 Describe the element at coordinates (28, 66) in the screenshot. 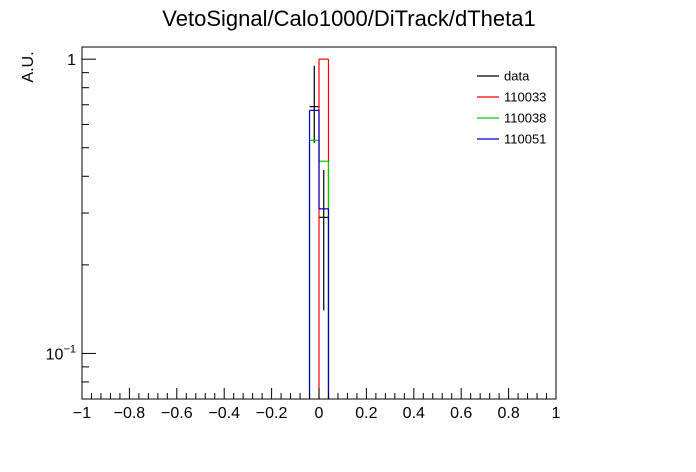

I see `y-axis-label: A.U.` at that location.